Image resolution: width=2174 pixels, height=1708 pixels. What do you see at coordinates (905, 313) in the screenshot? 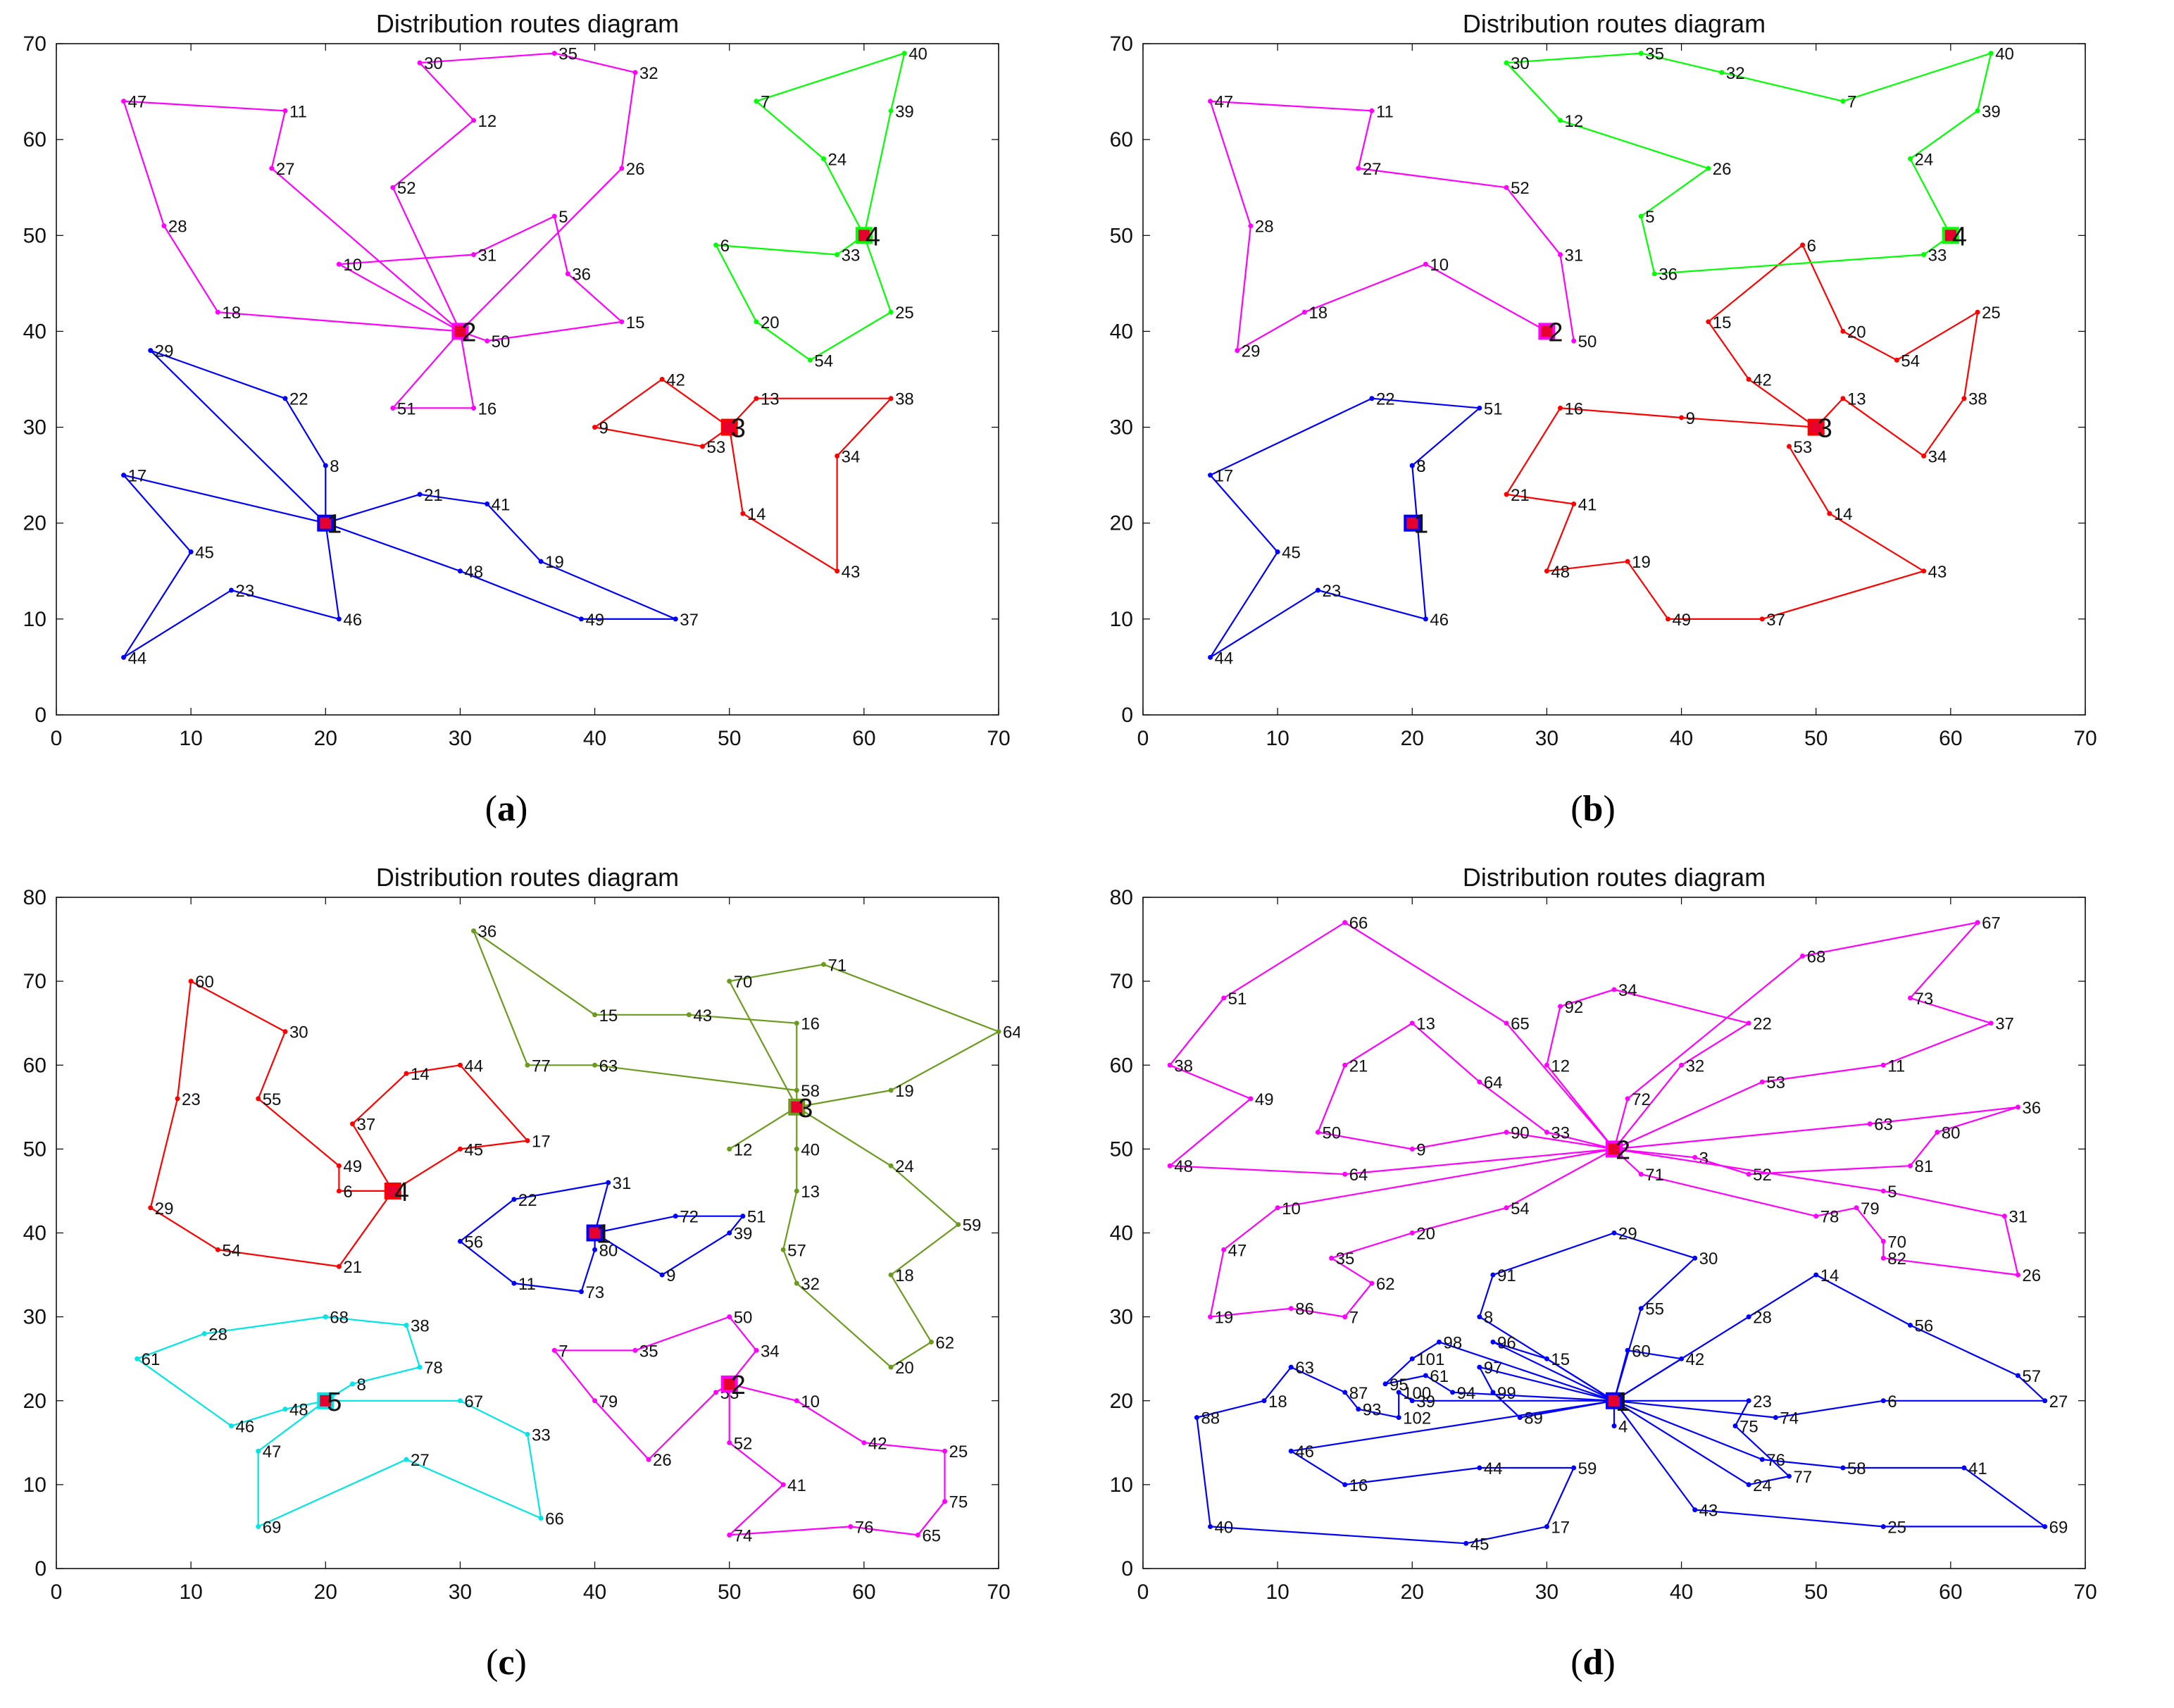
I see `customer-label: 25` at bounding box center [905, 313].